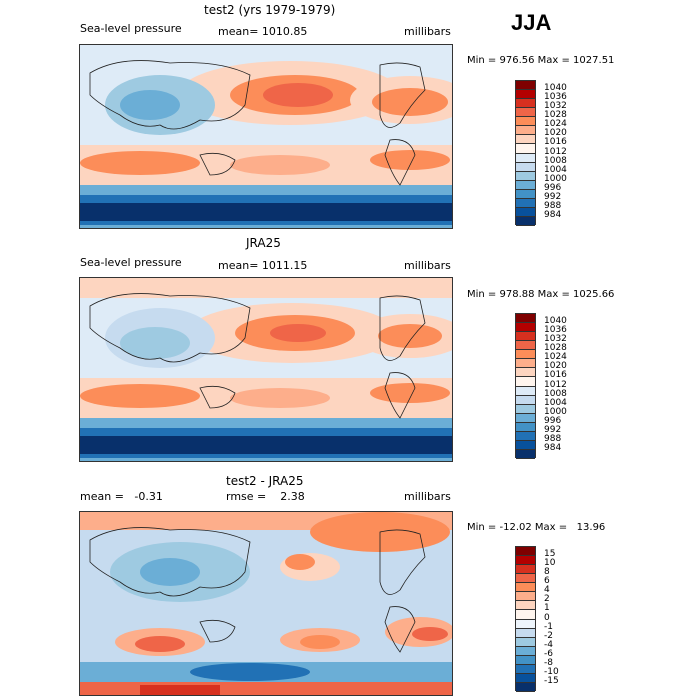 The height and width of the screenshot is (700, 700). I want to click on colorbar-tick-label: 1028, so click(555, 348).